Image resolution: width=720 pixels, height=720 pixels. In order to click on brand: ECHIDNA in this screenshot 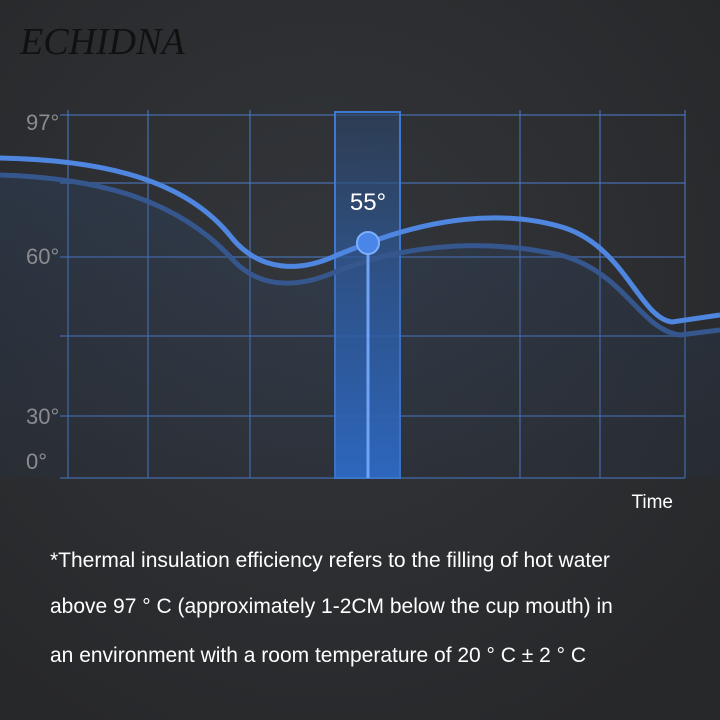, I will do `click(102, 42)`.